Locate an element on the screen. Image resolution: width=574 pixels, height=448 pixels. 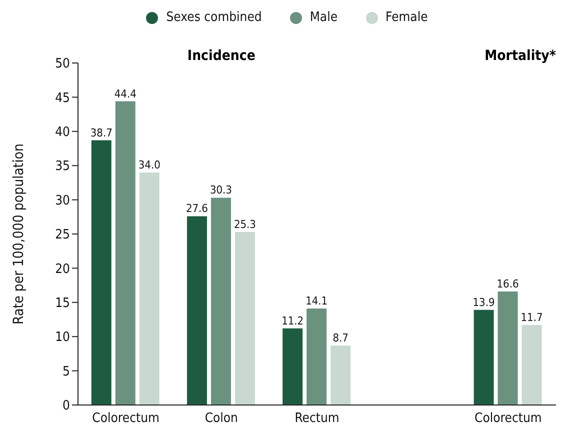
data-label: 34.0 is located at coordinates (149, 165).